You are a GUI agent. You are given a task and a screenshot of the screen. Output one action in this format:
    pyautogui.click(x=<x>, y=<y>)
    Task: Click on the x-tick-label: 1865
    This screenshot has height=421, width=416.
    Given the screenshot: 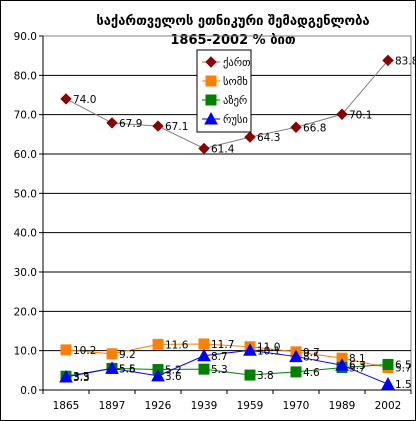 What is the action you would take?
    pyautogui.click(x=66, y=406)
    